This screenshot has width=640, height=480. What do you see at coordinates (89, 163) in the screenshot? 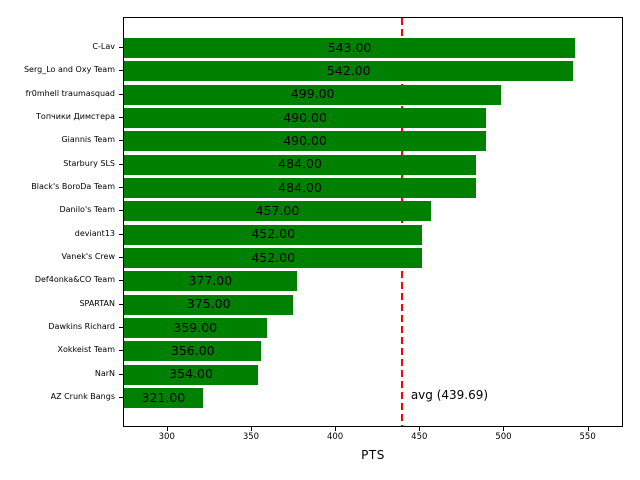
I see `ytick-label: Starbury SLS` at bounding box center [89, 163].